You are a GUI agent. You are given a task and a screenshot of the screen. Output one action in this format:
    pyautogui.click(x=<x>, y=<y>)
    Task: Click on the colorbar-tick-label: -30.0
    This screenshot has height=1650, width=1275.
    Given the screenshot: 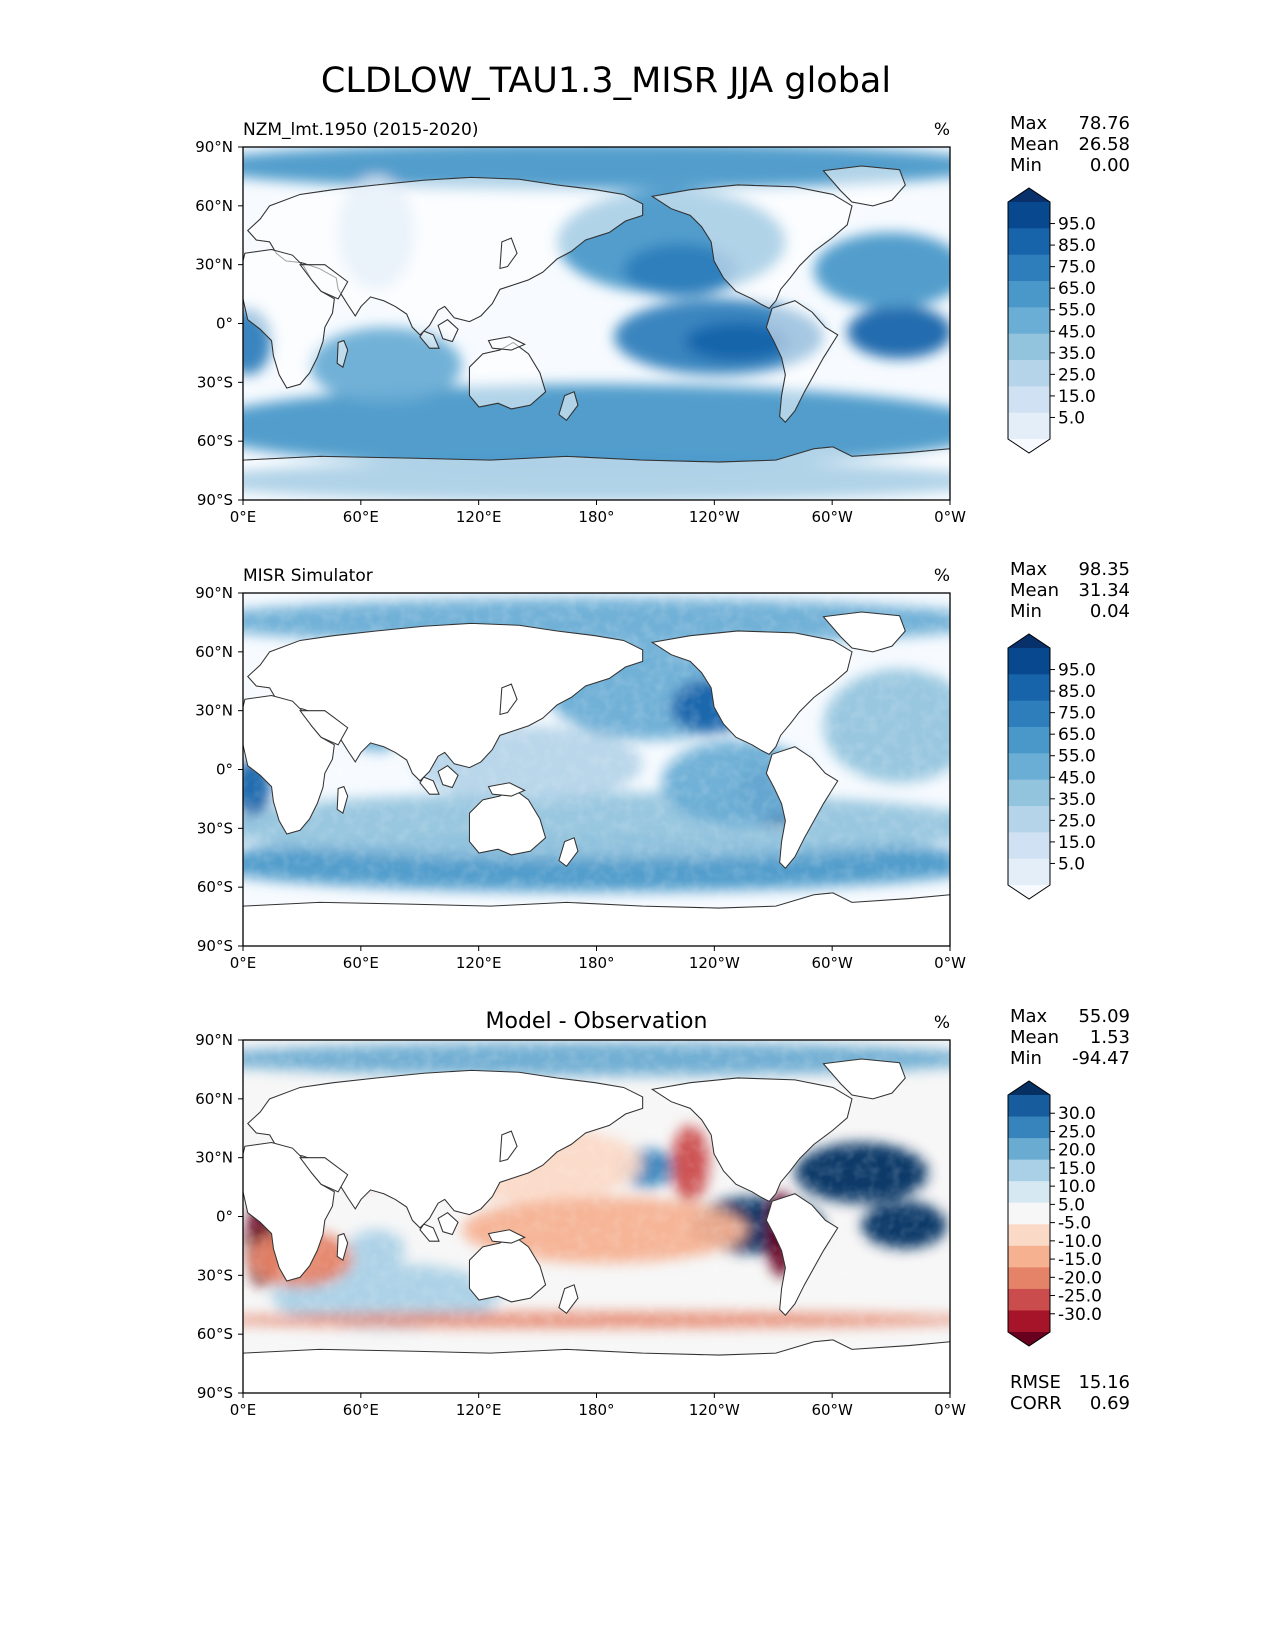 What is the action you would take?
    pyautogui.click(x=1080, y=1315)
    